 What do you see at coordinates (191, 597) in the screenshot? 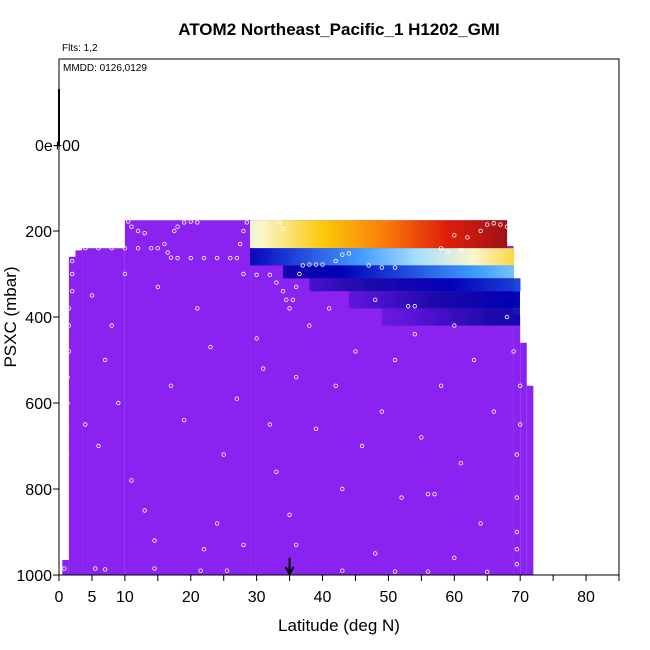
I see `x-tick-label: 20` at bounding box center [191, 597].